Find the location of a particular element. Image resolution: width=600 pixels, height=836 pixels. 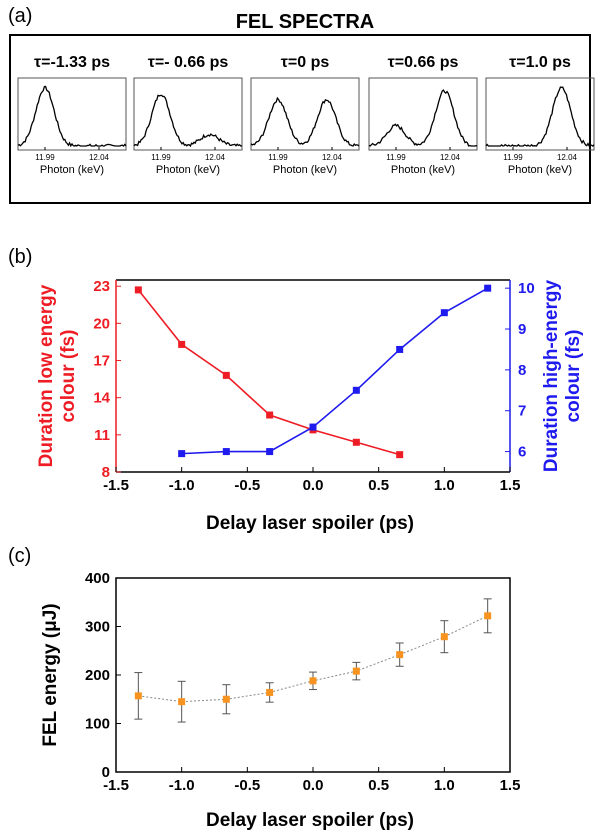

chart-b-xtick-label-1: -1.0 is located at coordinates (182, 485).